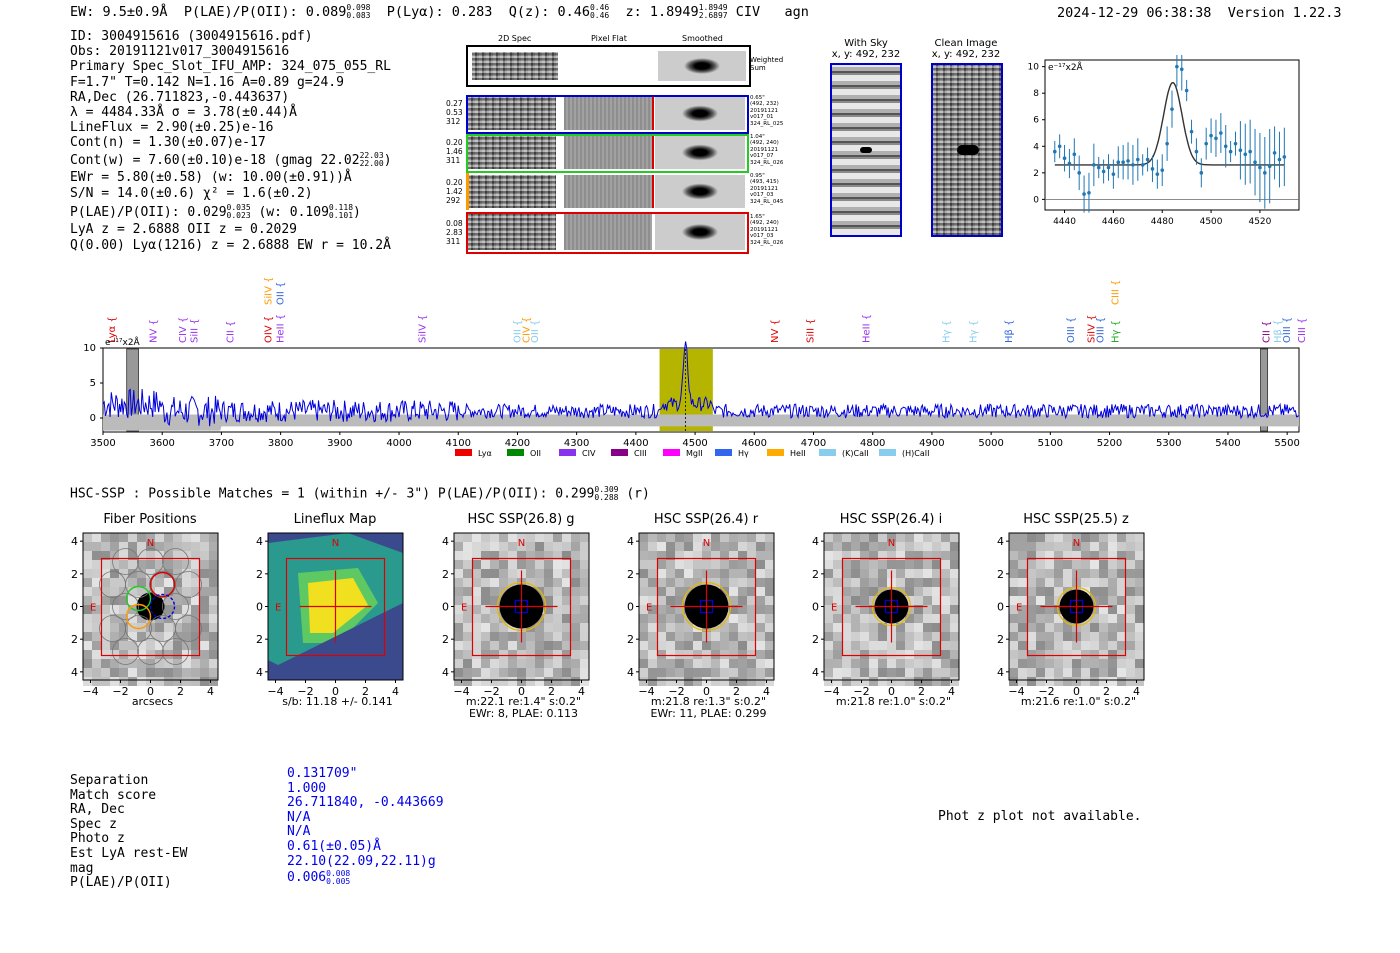 This screenshot has width=1400, height=953. What do you see at coordinates (607, 233) in the screenshot?
I see `spec2d-row-3-frame` at bounding box center [607, 233].